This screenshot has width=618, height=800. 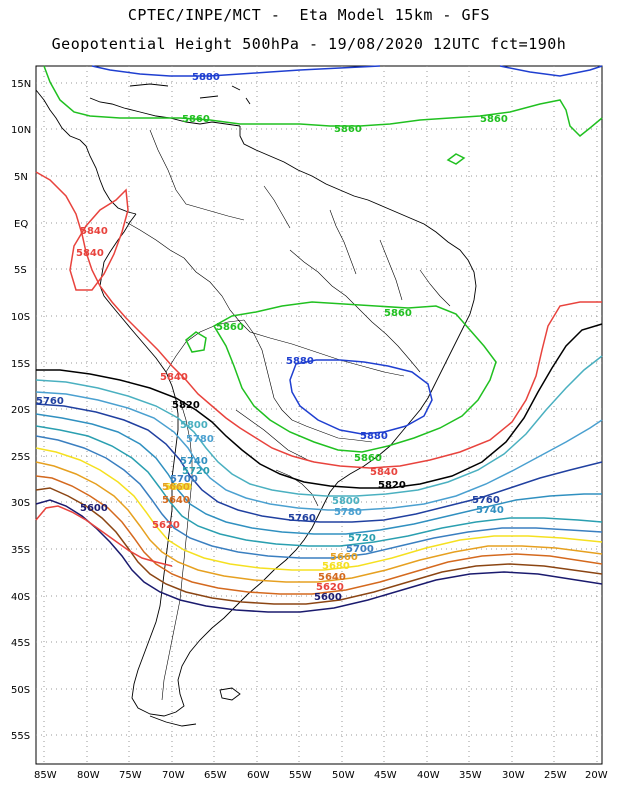 What do you see at coordinates (300, 775) in the screenshot?
I see `lon-label: 55W` at bounding box center [300, 775].